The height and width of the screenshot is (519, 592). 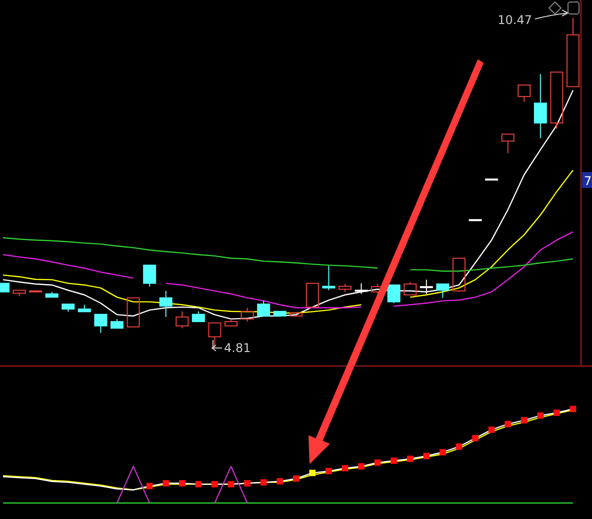 I want to click on annotation: 4.81, so click(x=237, y=348).